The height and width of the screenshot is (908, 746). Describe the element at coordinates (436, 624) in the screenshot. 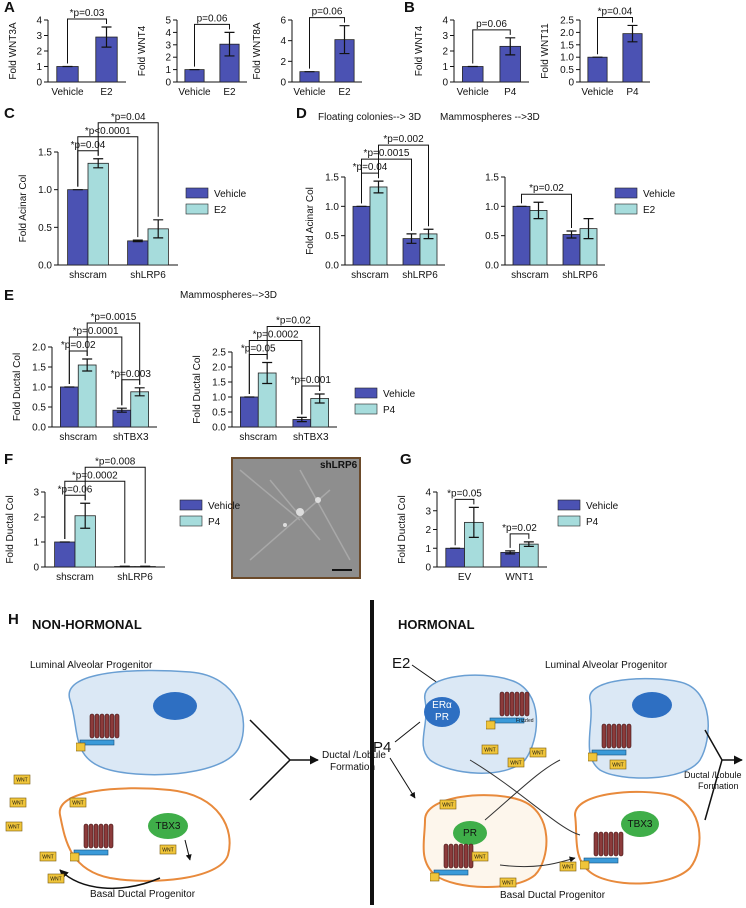

I see `diagram-title: HORMONAL` at that location.